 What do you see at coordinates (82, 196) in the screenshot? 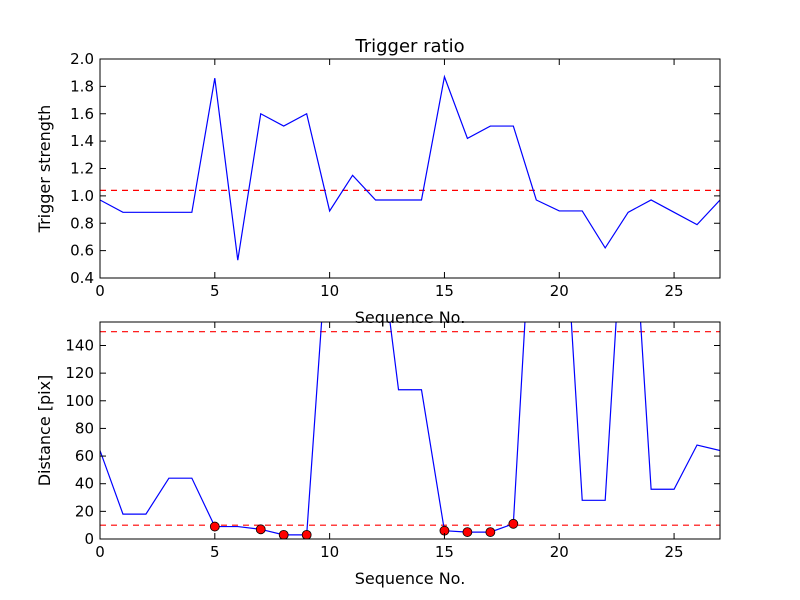
I see `y-tick-label: 1.0` at bounding box center [82, 196].